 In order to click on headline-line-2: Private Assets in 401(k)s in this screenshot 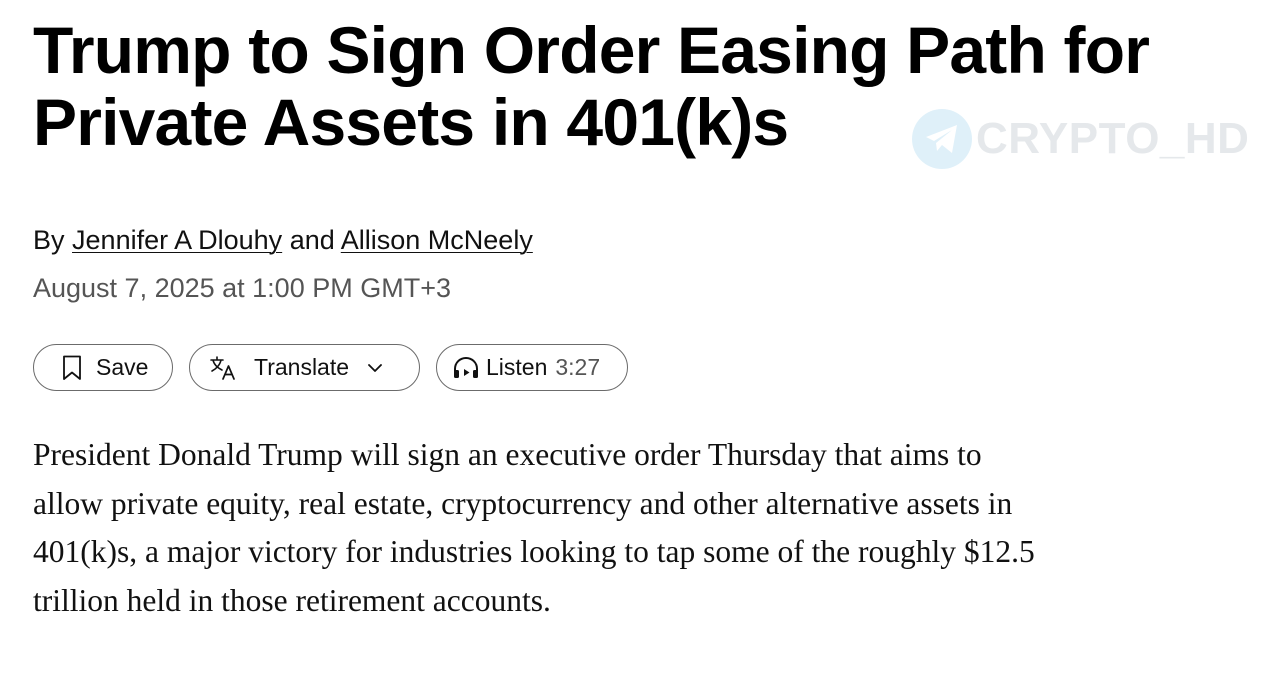, I will do `click(411, 122)`.